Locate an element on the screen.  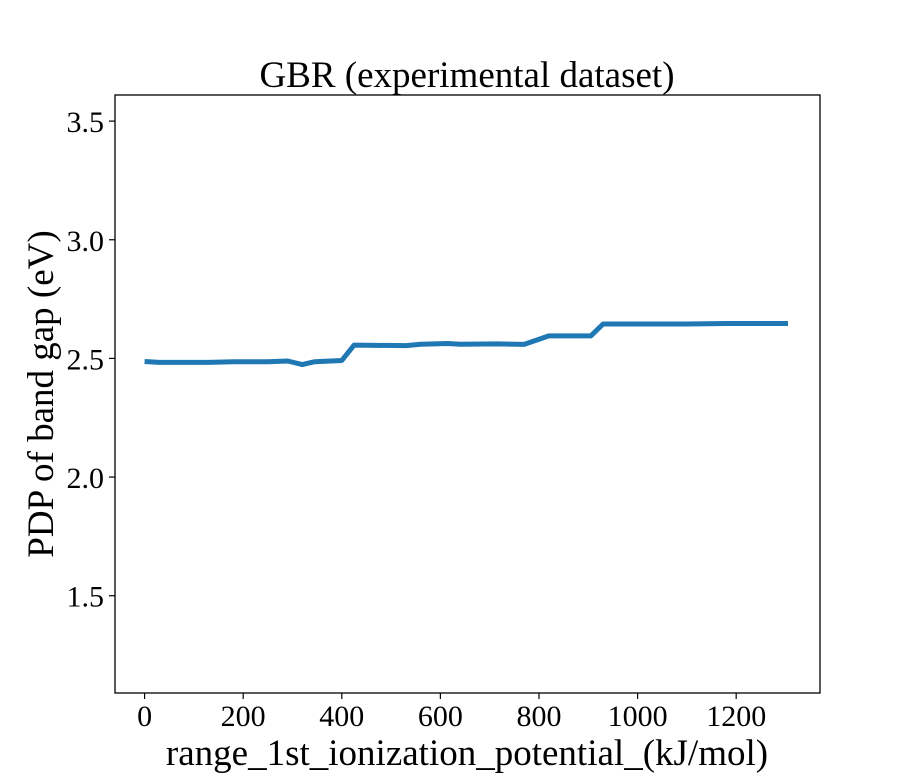
x-tick-label: 1000 is located at coordinates (638, 716).